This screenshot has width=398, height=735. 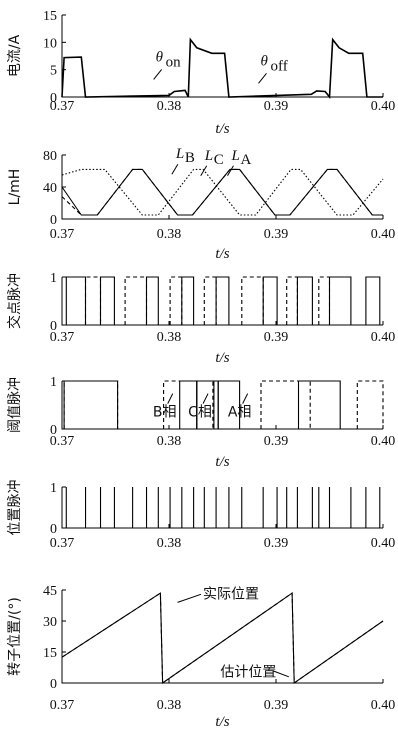 I want to click on inductance-label-sub-1: C, so click(x=219, y=160).